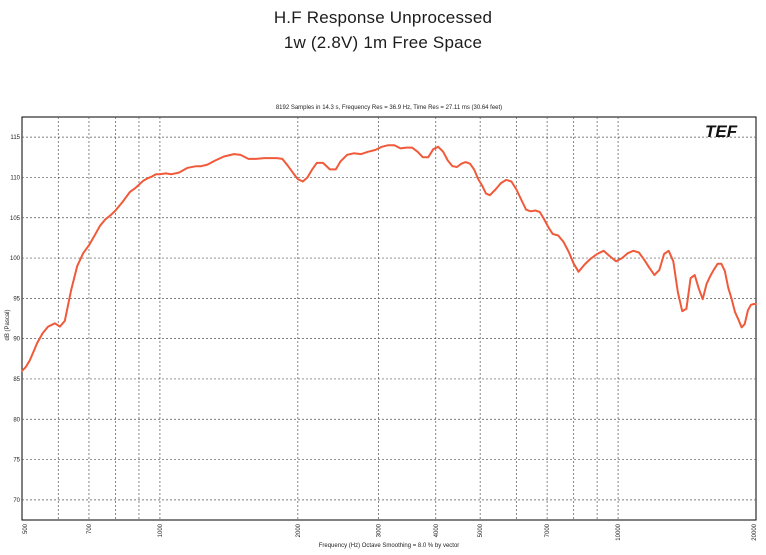 The height and width of the screenshot is (555, 766). I want to click on tef-logo: TEF, so click(721, 131).